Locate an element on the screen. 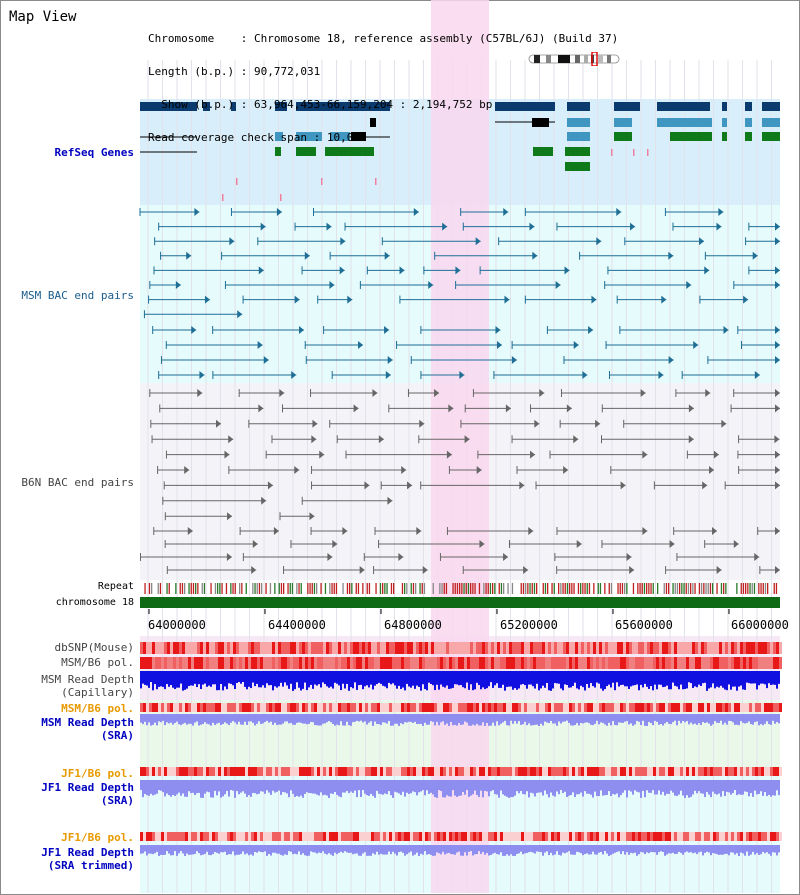 The height and width of the screenshot is (895, 800). gene-model is located at coordinates (724, 136).